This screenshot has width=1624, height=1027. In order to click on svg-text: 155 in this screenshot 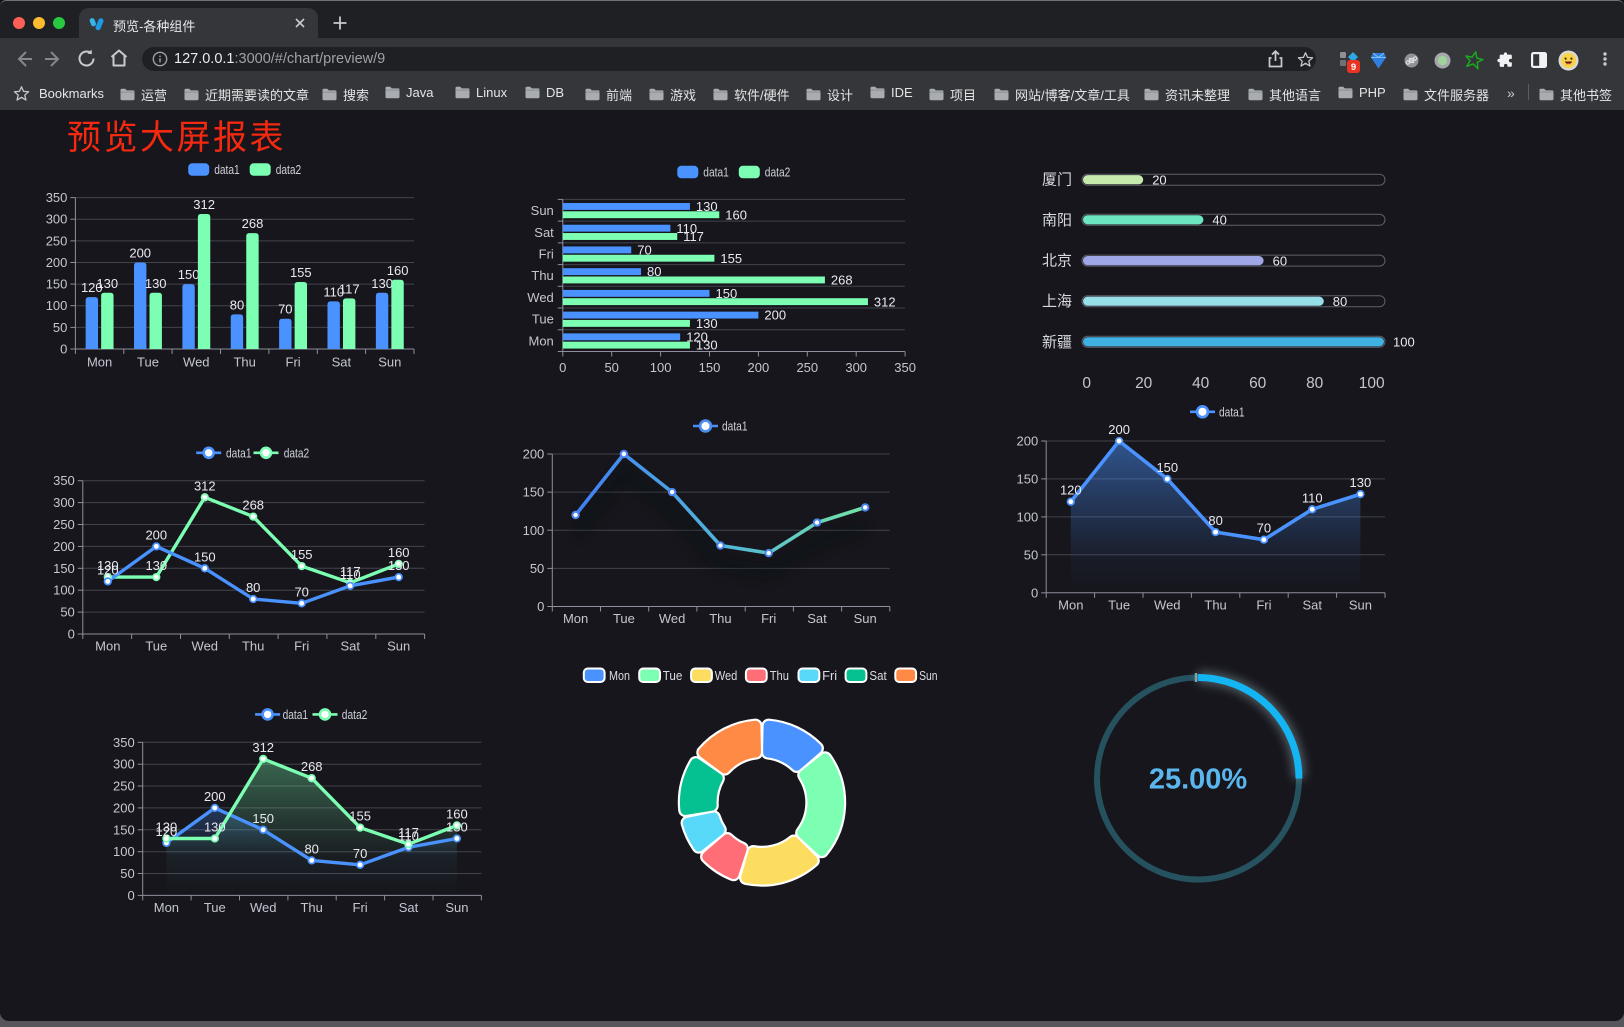, I will do `click(302, 554)`.